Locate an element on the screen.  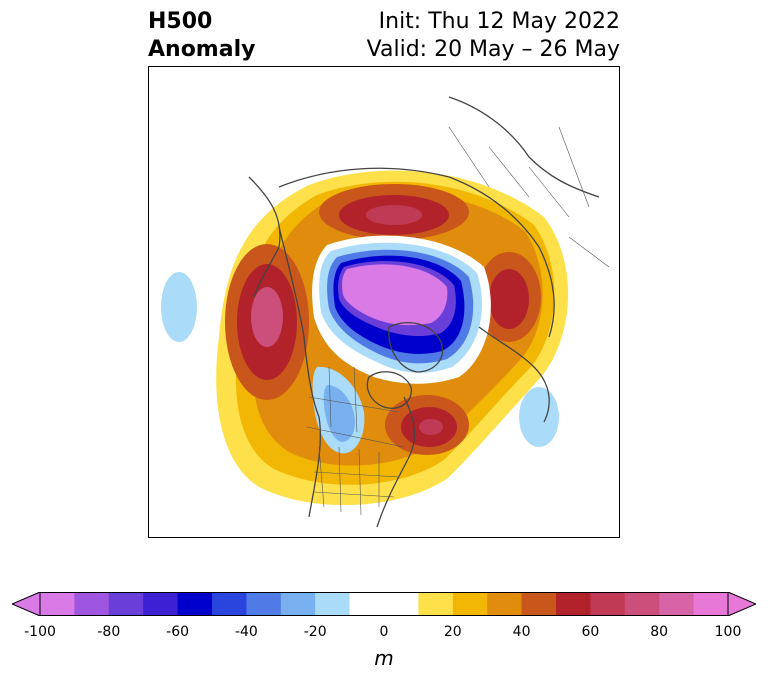
low-west-canada-core is located at coordinates (339, 413).